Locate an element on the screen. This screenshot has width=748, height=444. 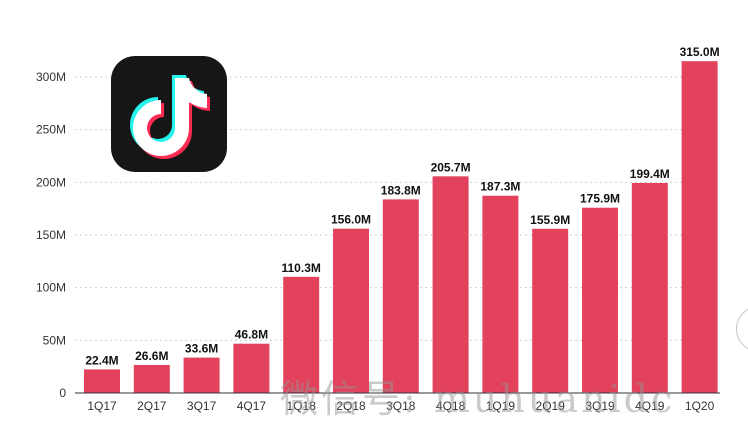
x-tick-label: 3Q19 is located at coordinates (600, 406).